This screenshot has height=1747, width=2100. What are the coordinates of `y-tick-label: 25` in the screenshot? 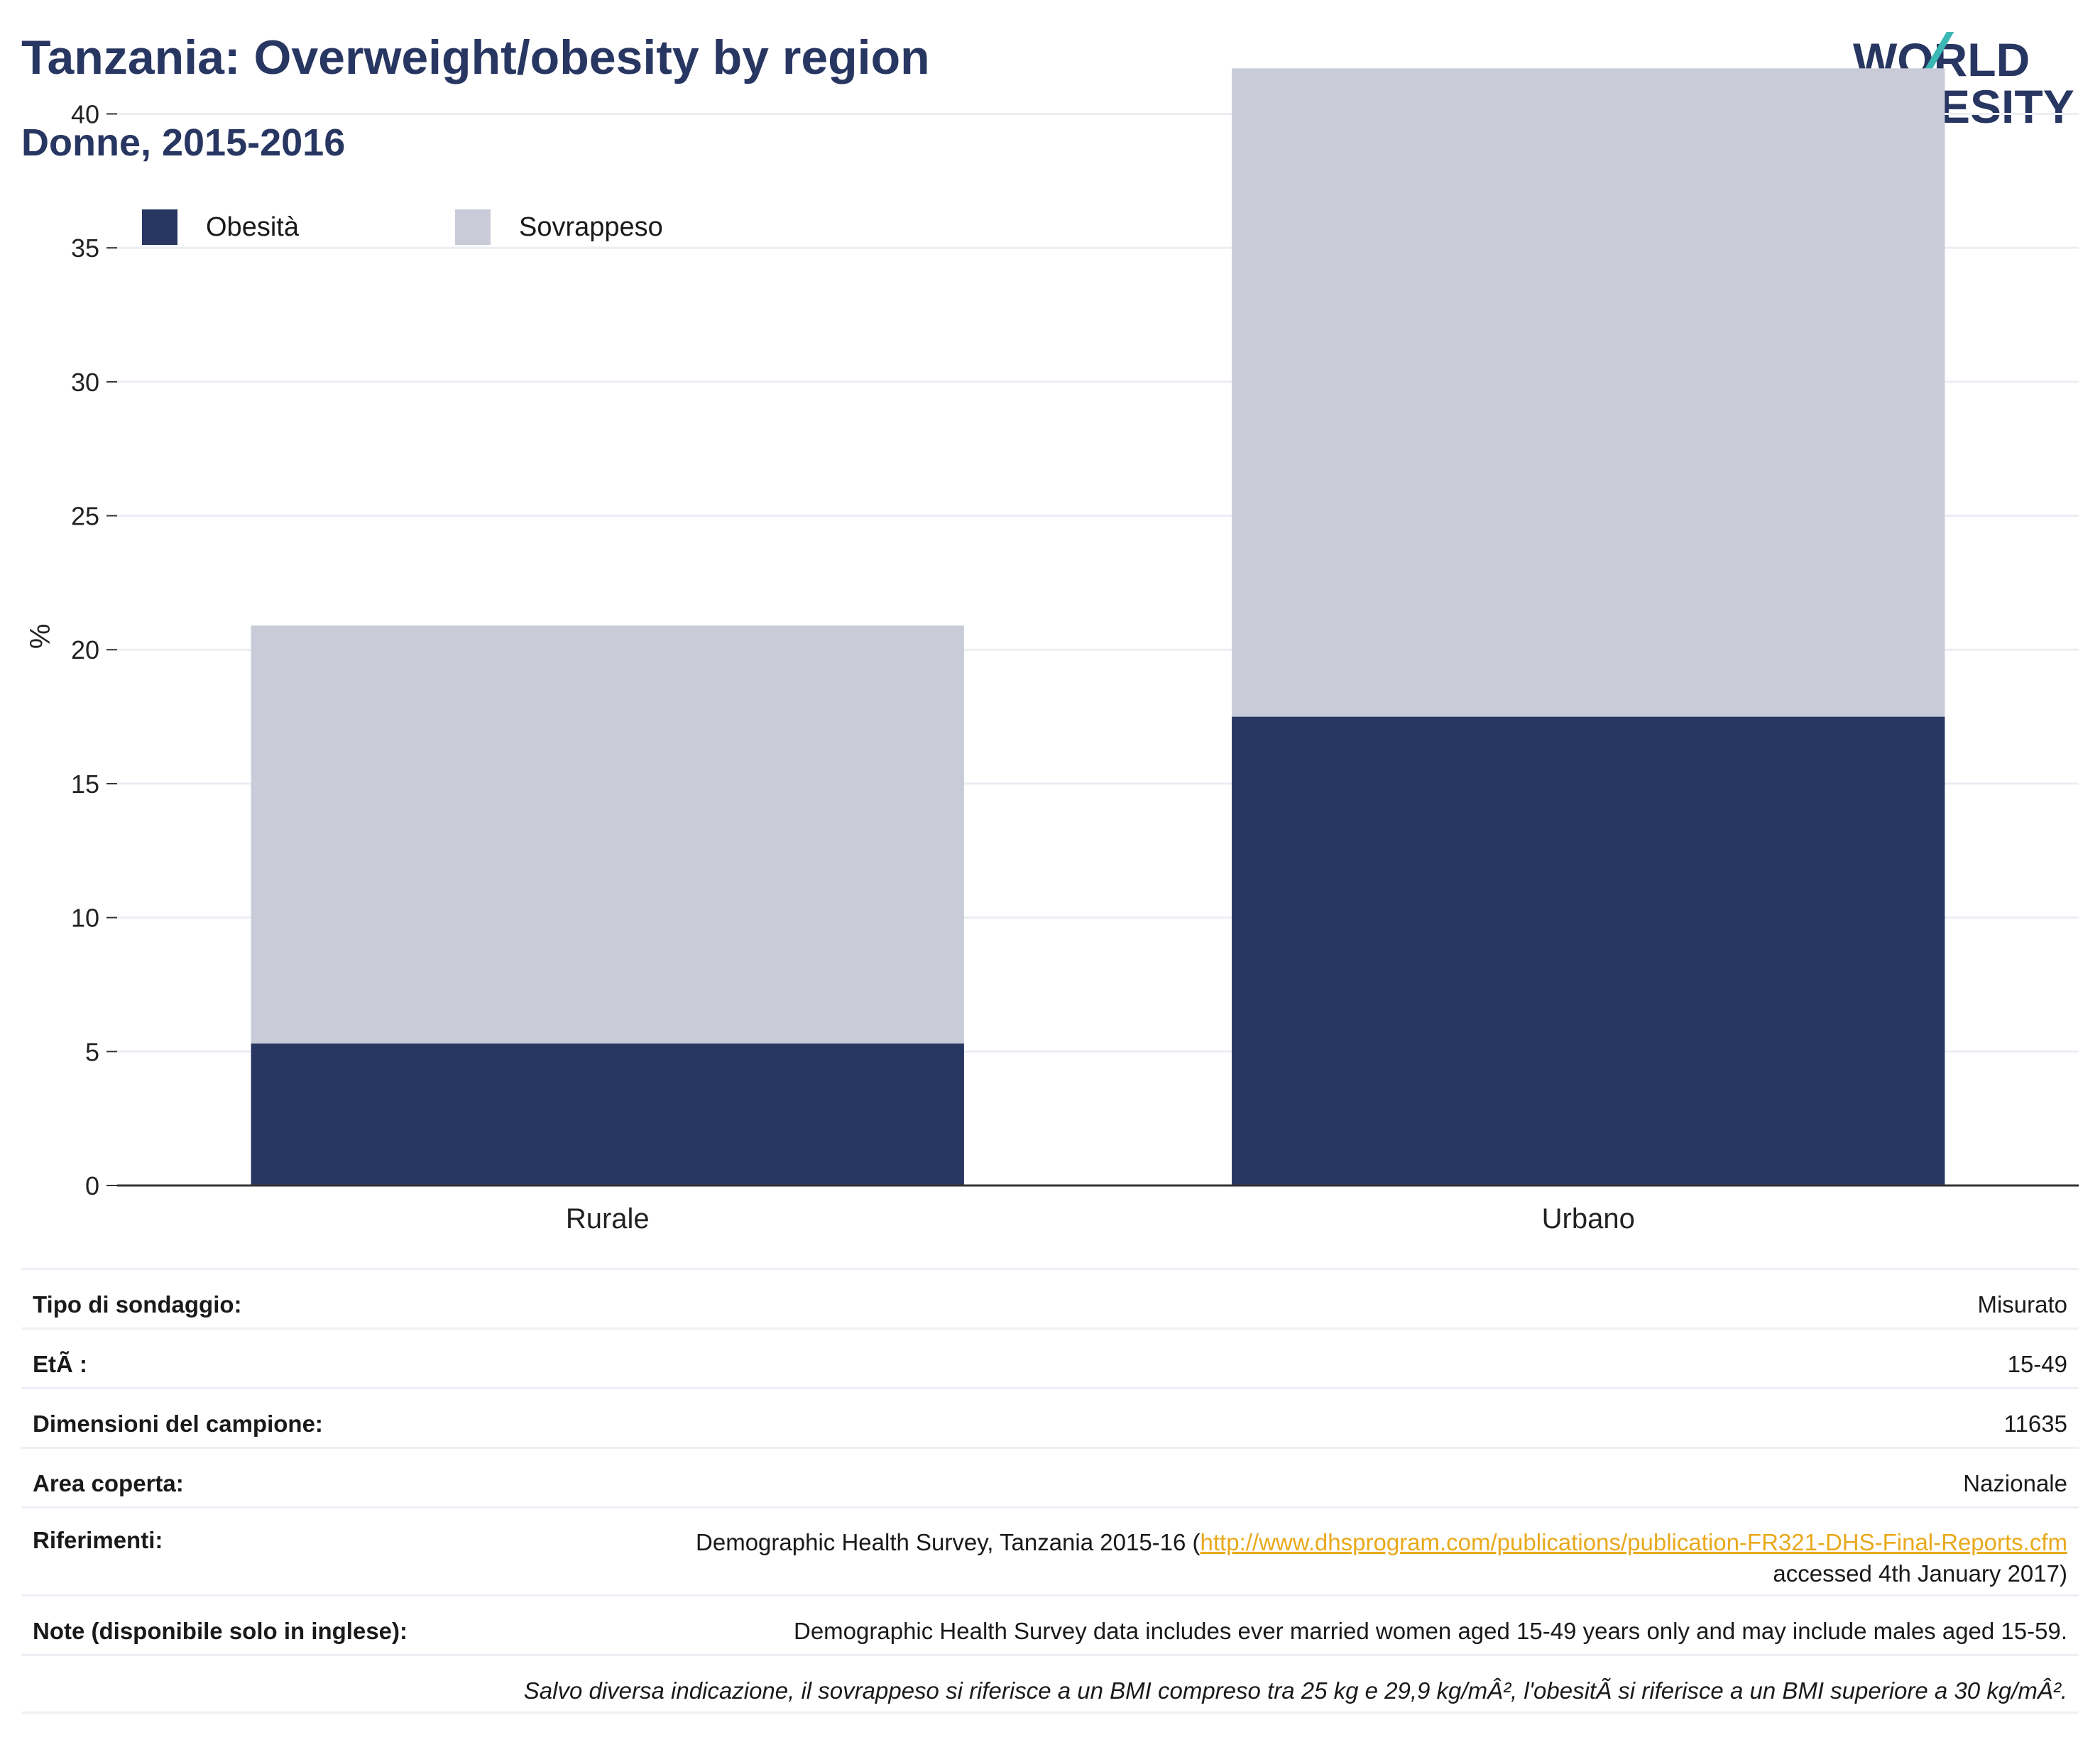 It's located at (85, 516).